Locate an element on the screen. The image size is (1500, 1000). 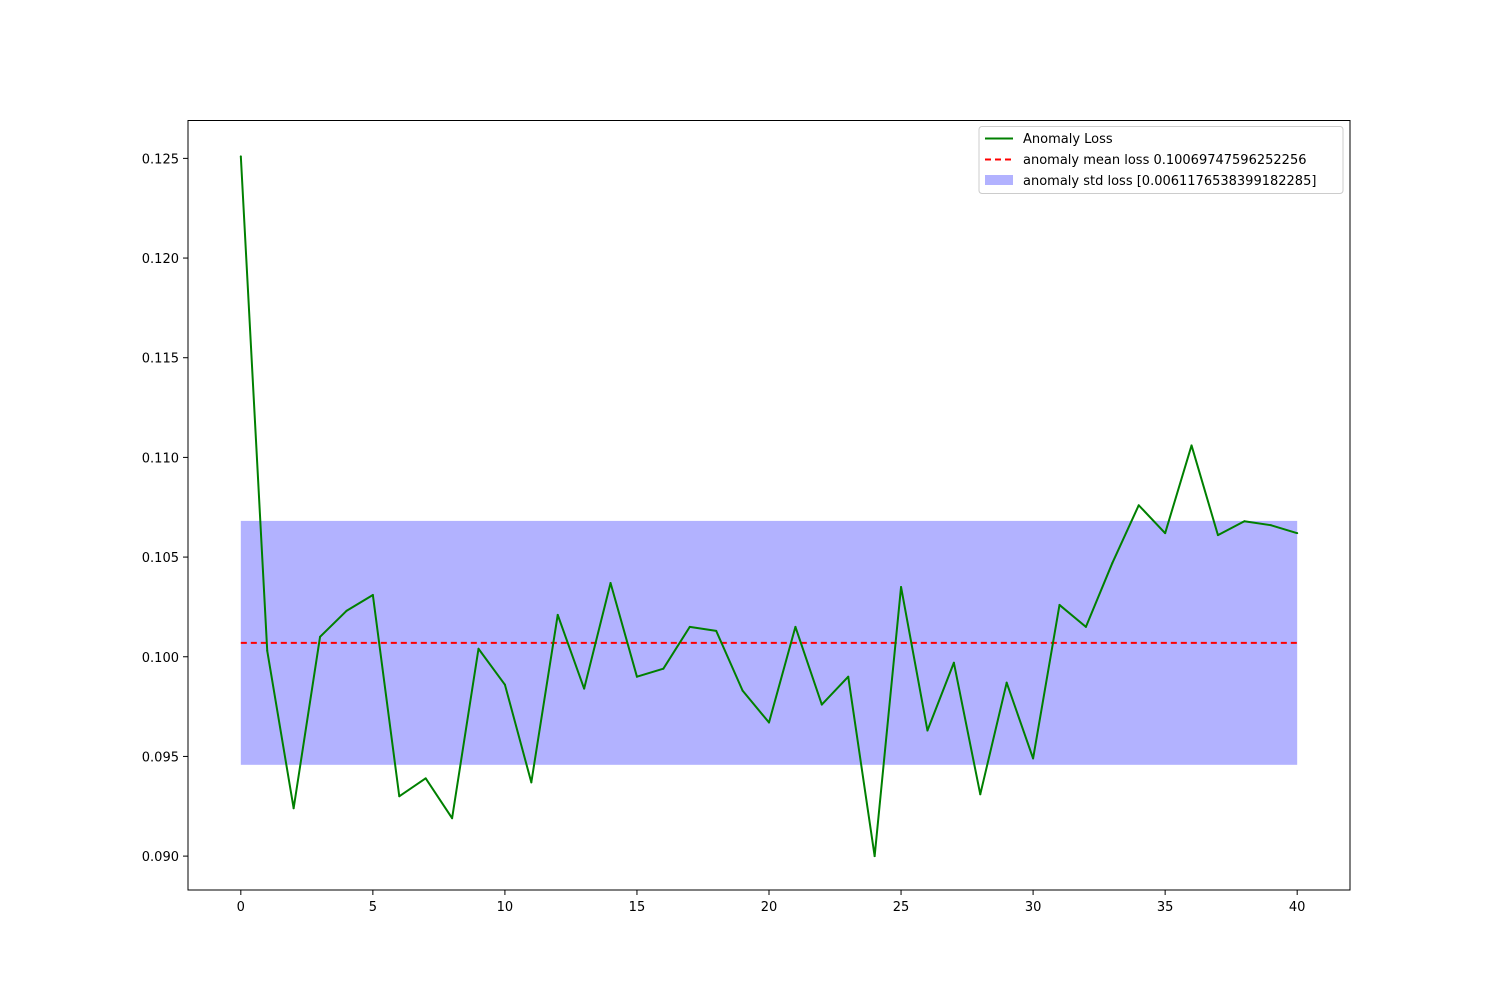
y-tick-label: 0.090 is located at coordinates (160, 857).